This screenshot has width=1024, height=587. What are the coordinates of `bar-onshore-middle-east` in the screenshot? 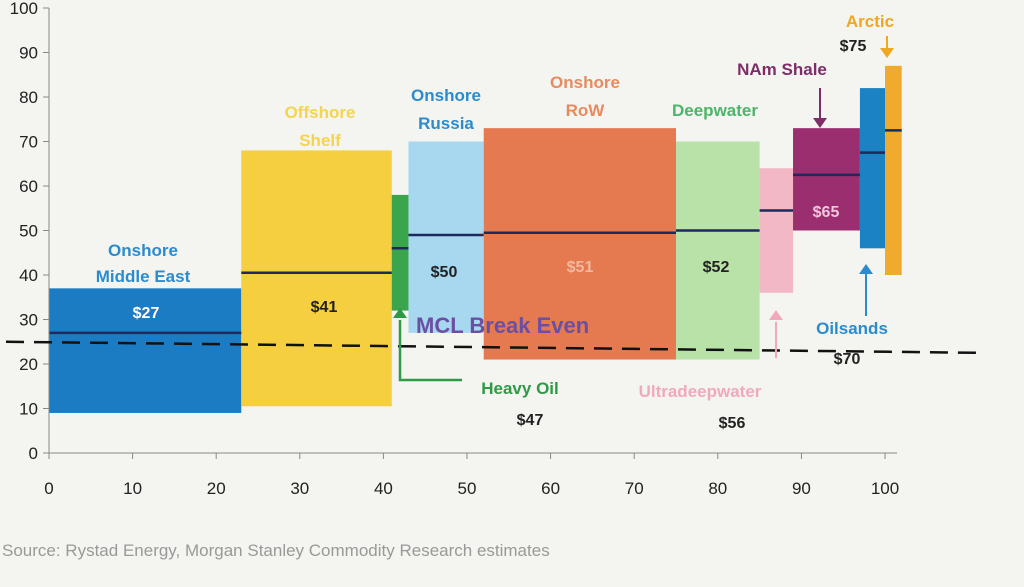 It's located at (145, 350).